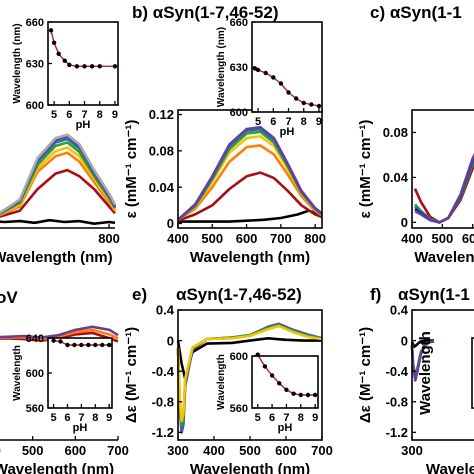 This screenshot has height=474, width=474. What do you see at coordinates (221, 67) in the screenshot?
I see `y-axis-label: Wavelength (nm)` at bounding box center [221, 67].